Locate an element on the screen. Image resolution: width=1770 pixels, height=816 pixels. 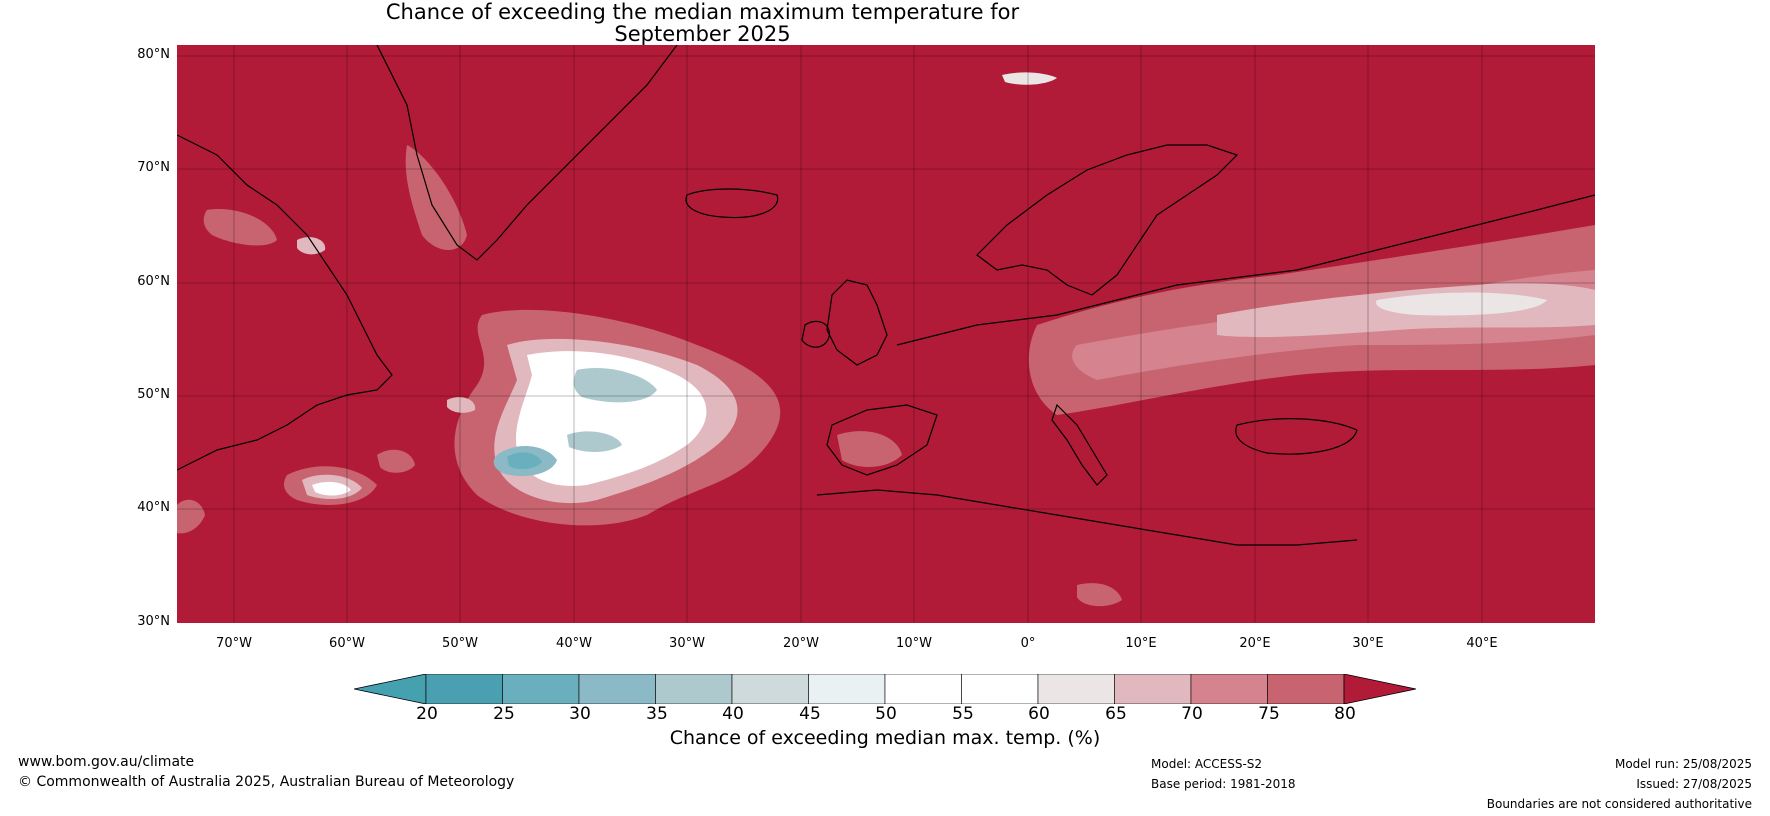
colorbar-tick-80: 80 is located at coordinates (1345, 714).